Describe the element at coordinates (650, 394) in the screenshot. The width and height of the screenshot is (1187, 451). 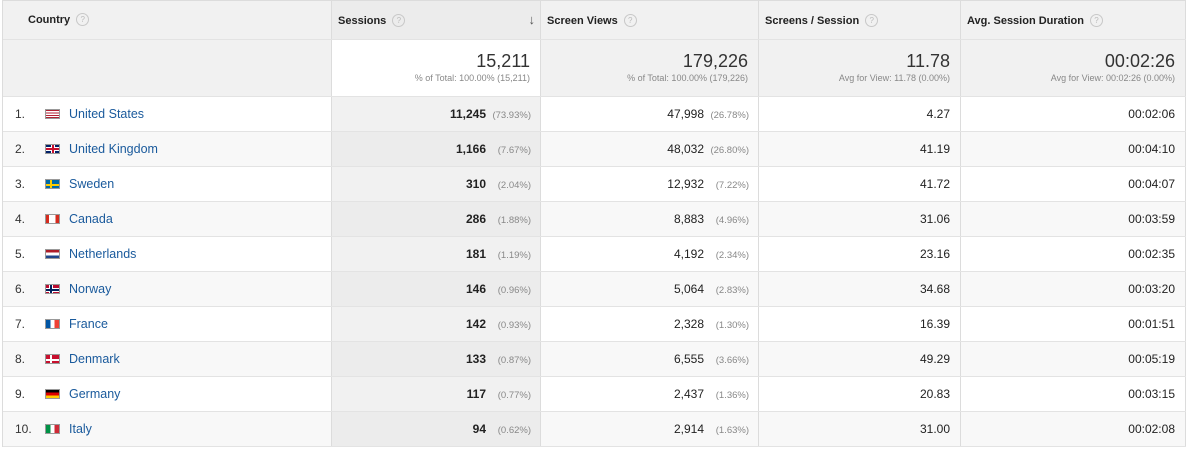
I see `screen-views-cell: 2,437 (1.36%)` at that location.